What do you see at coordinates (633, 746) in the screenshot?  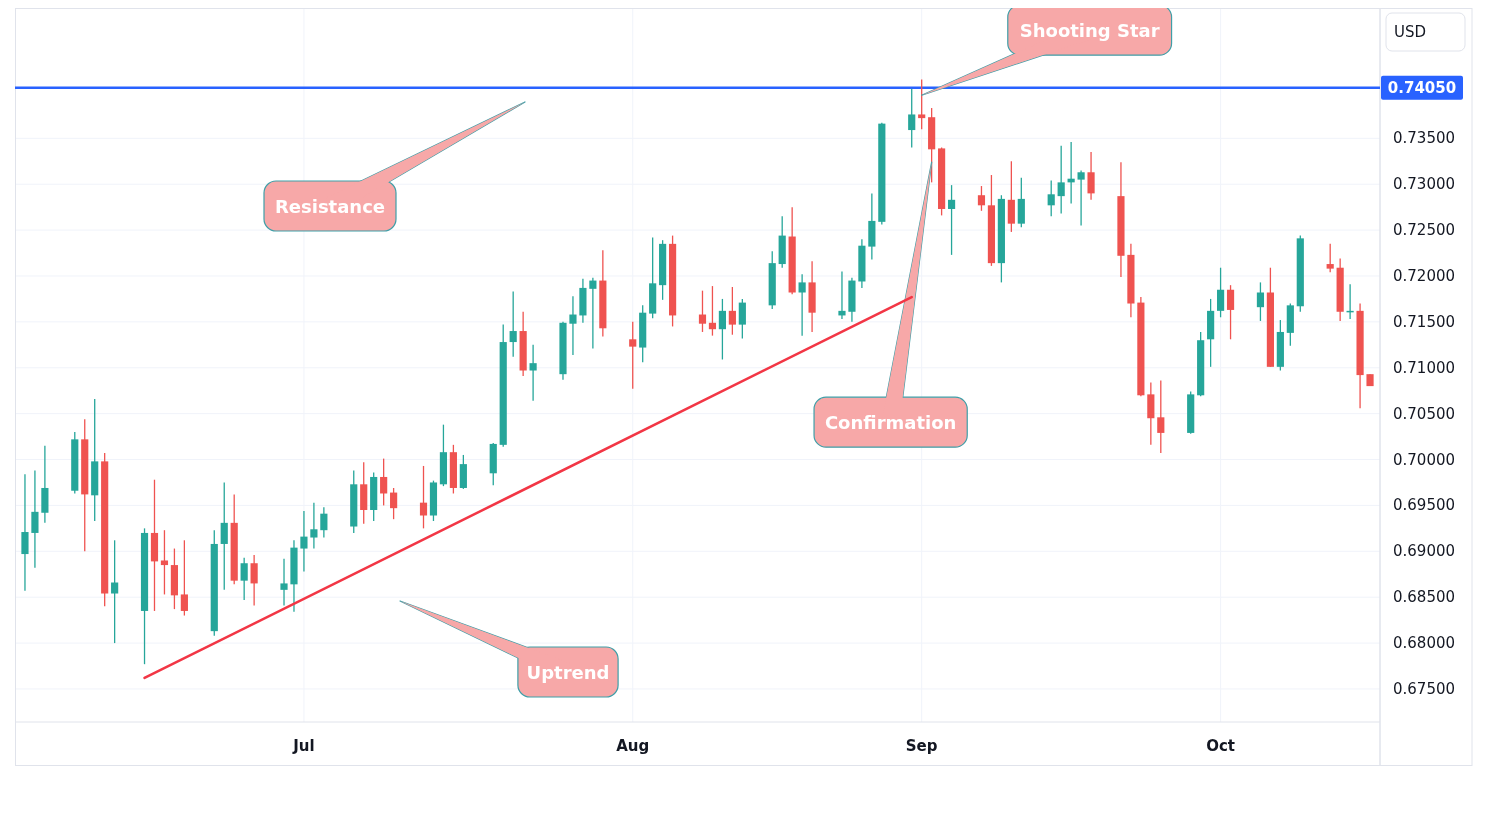 I see `x-tick-label: Aug` at bounding box center [633, 746].